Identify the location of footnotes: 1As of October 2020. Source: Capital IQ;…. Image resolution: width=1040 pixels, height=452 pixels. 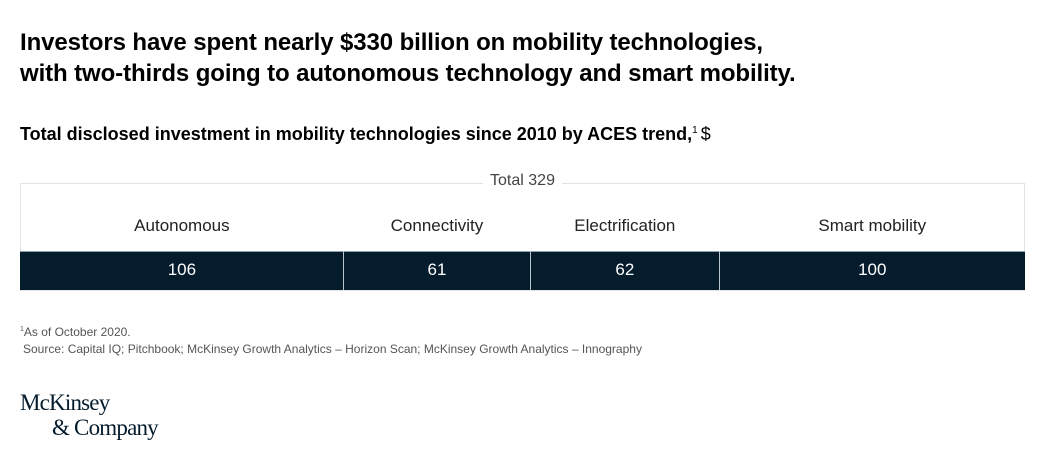
(331, 339).